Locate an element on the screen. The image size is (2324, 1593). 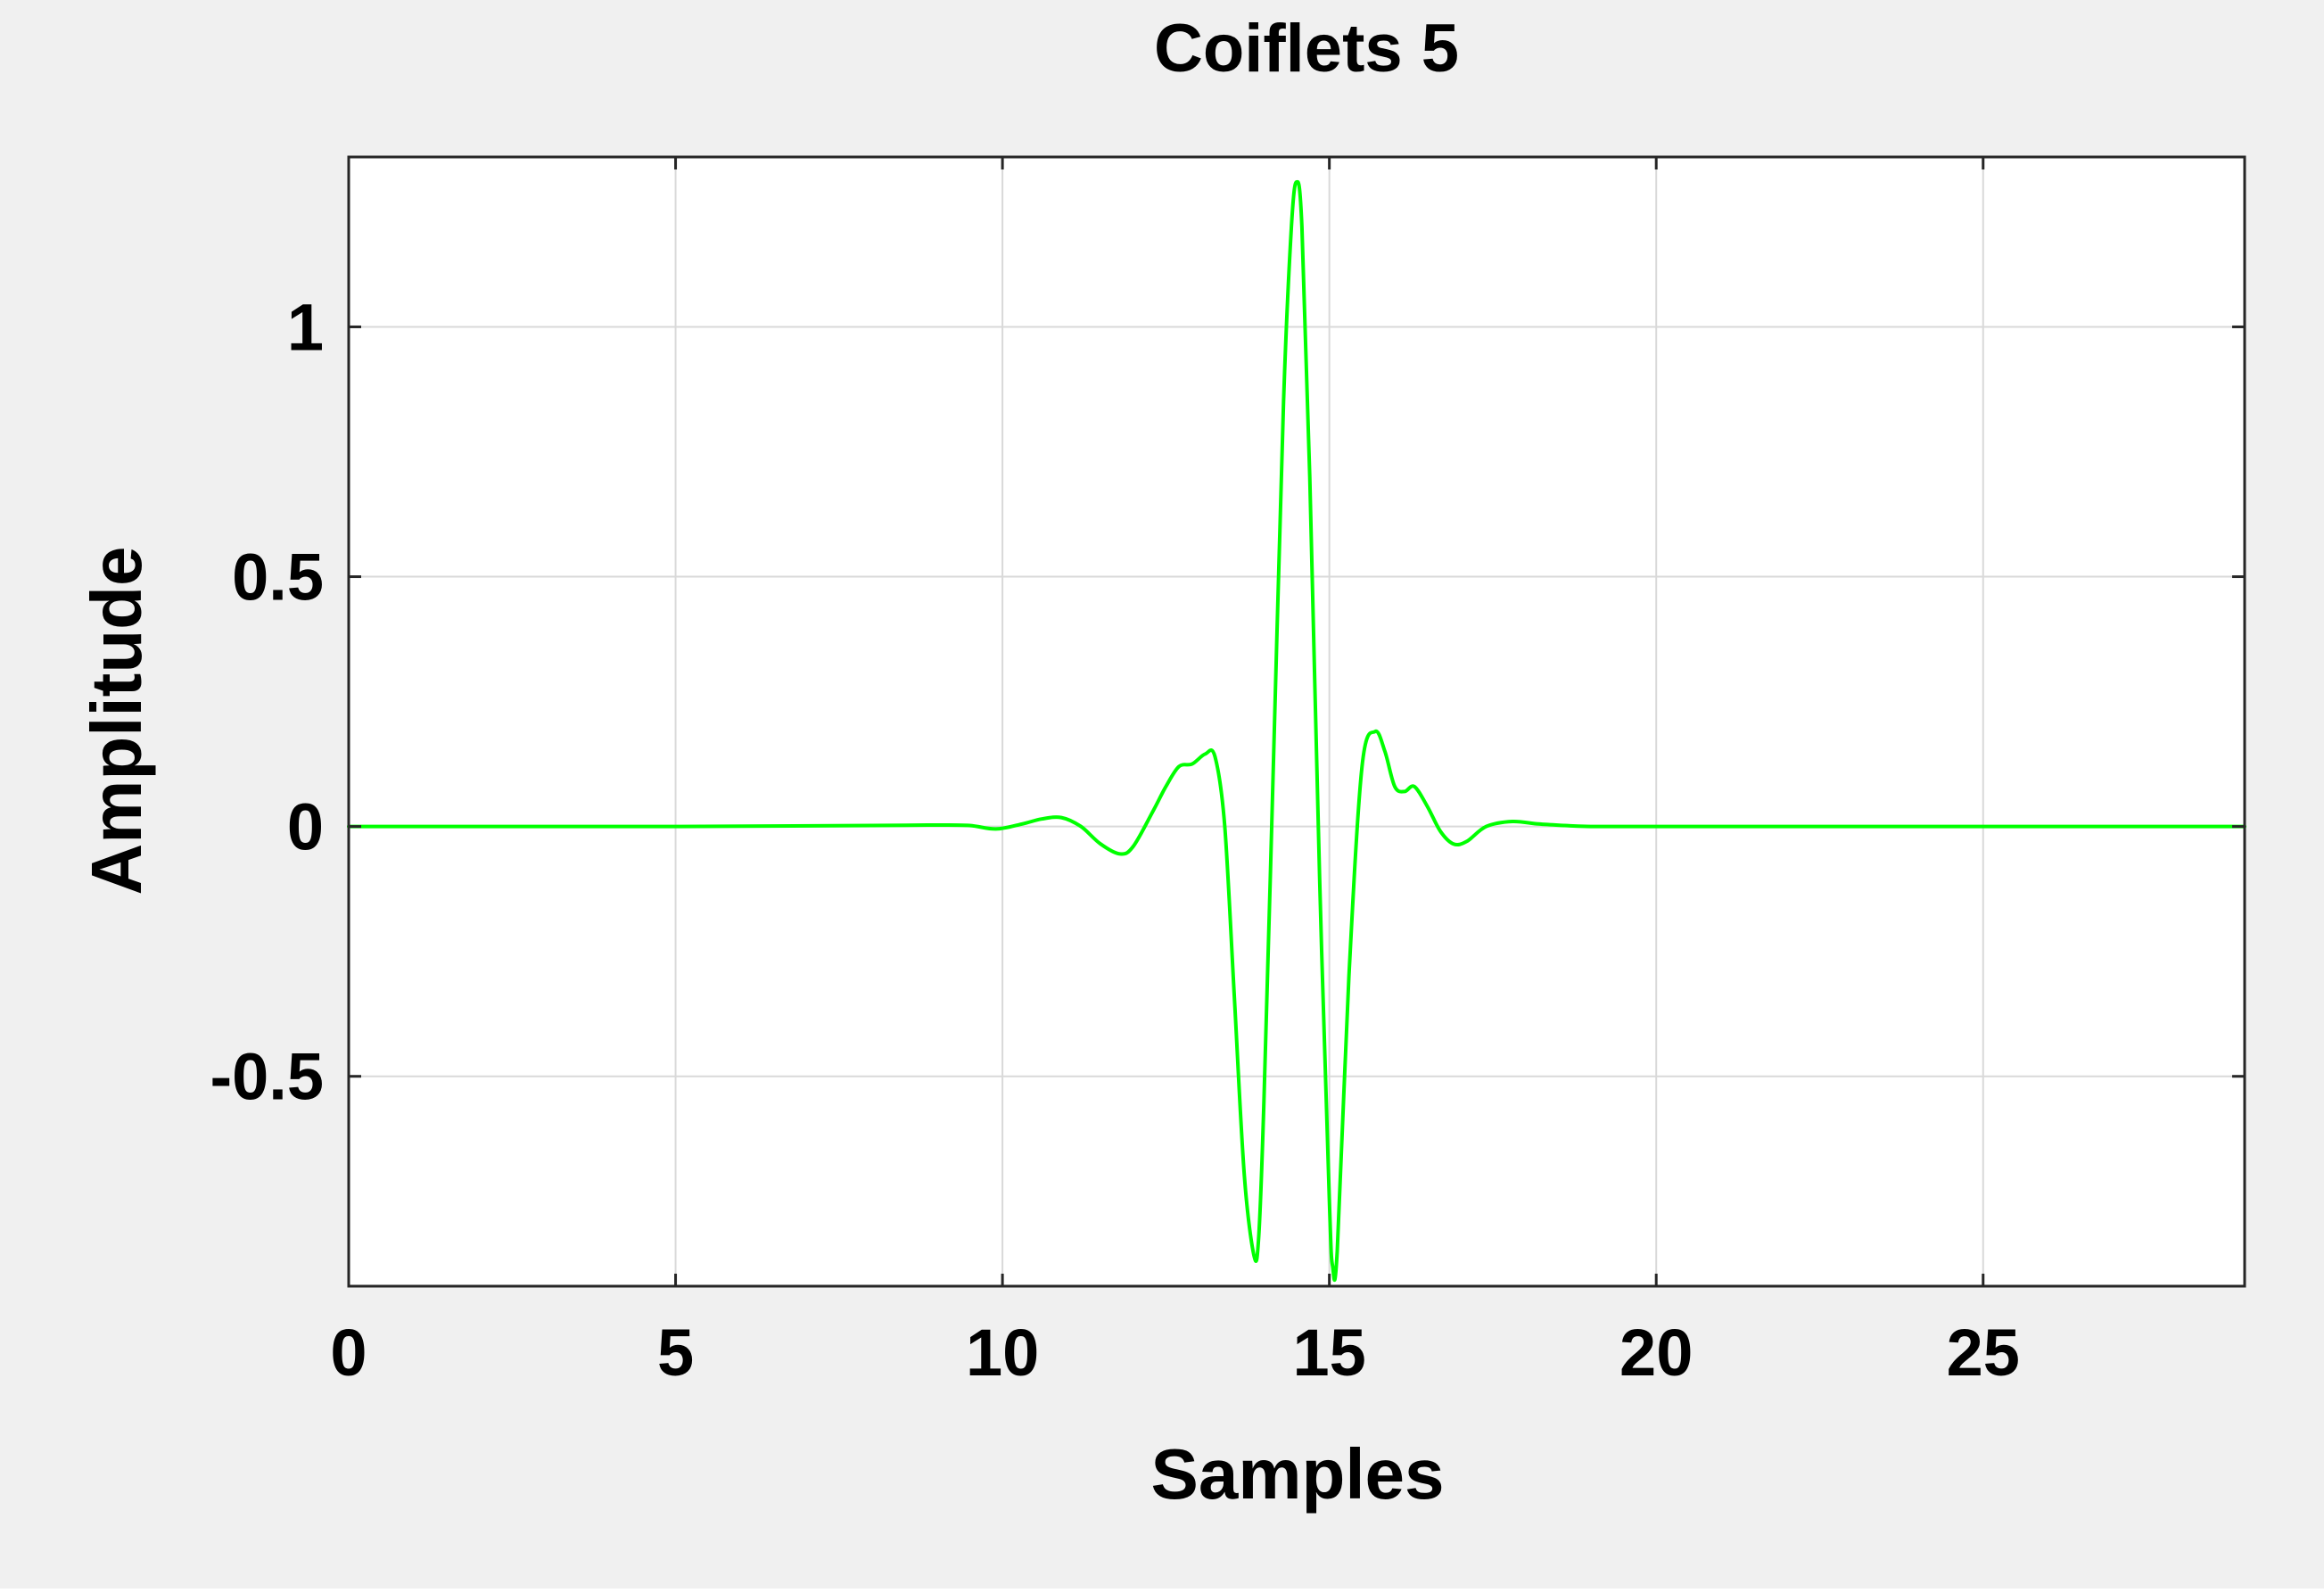
x-tick-label: 15 is located at coordinates (1328, 1353).